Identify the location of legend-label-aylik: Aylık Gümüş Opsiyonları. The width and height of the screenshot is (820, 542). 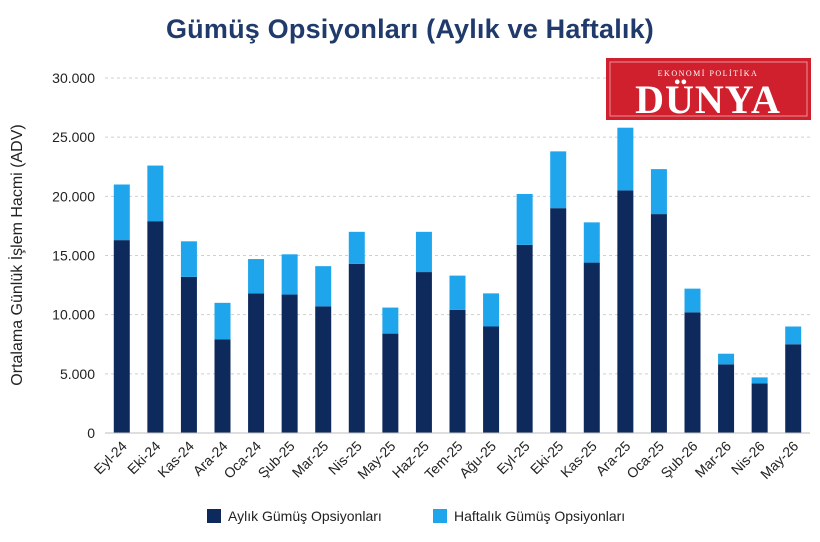
(305, 516).